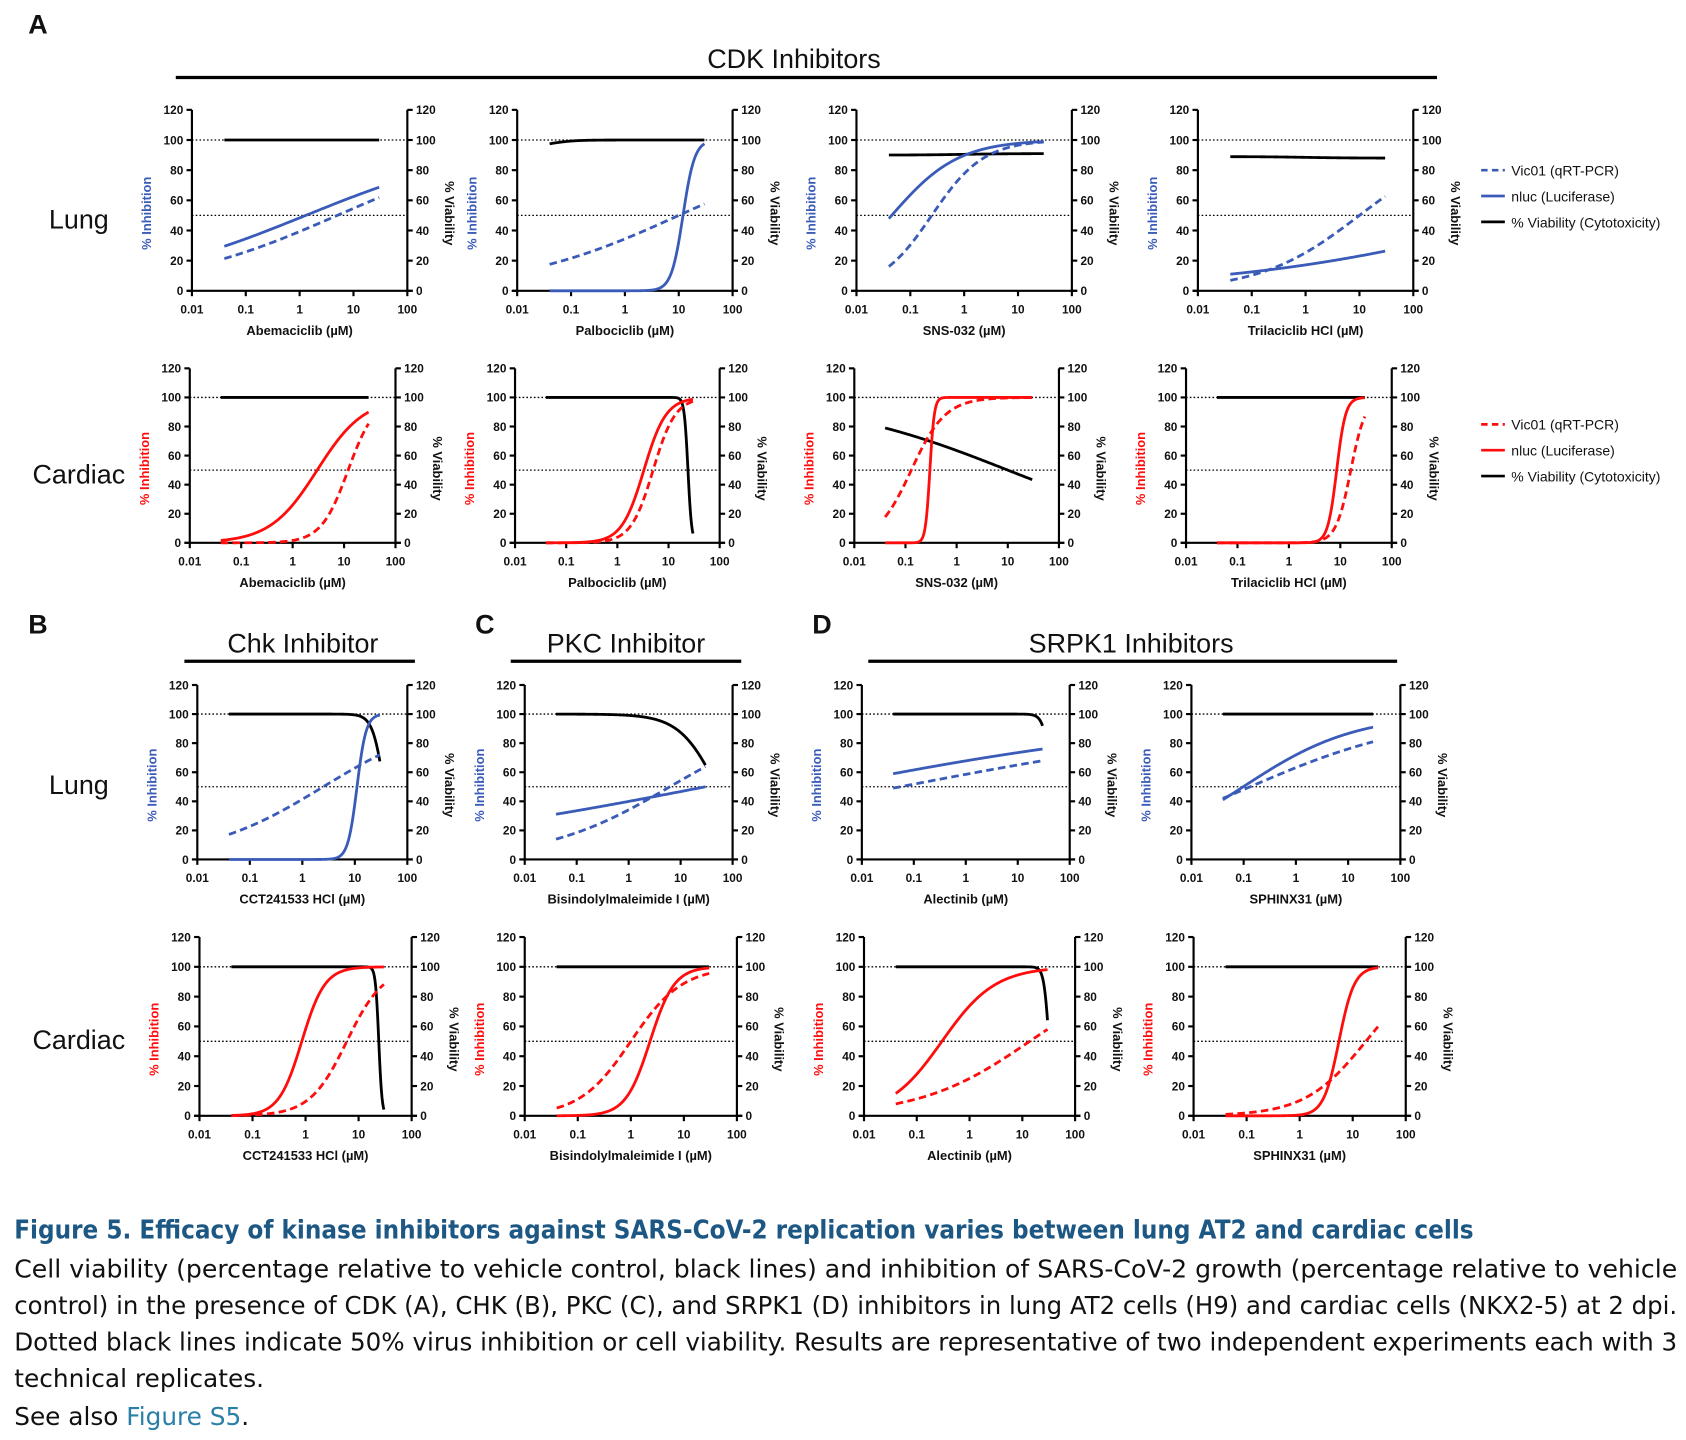  Describe the element at coordinates (183, 1416) in the screenshot. I see `figure-s5-link: Figure S5` at that location.